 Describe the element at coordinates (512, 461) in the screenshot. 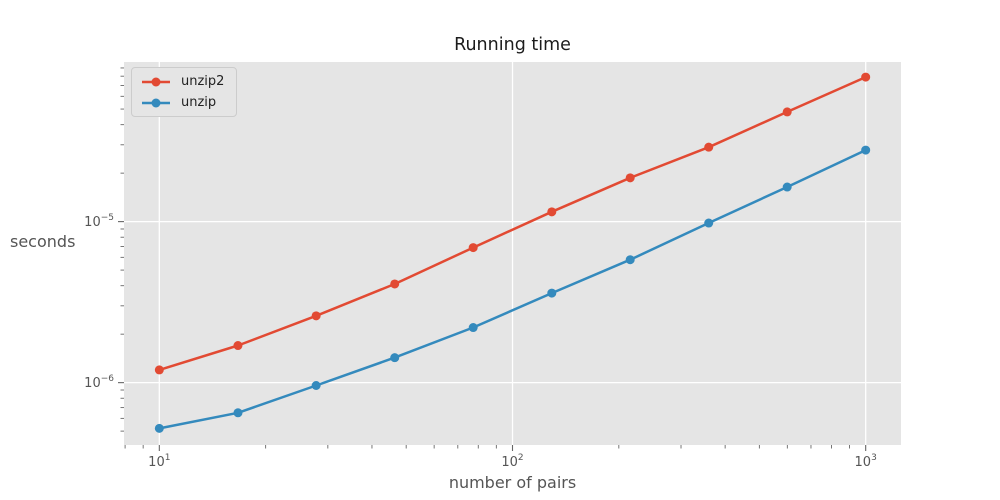

I see `x-tick-label: 10²` at that location.